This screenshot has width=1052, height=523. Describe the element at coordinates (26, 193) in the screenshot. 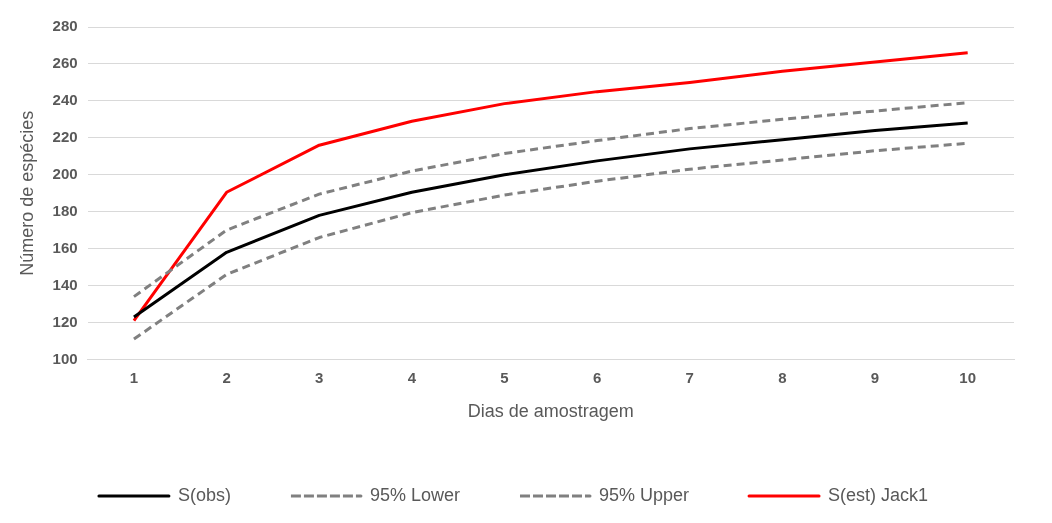

I see `y-axis-title: Número de espécies` at that location.